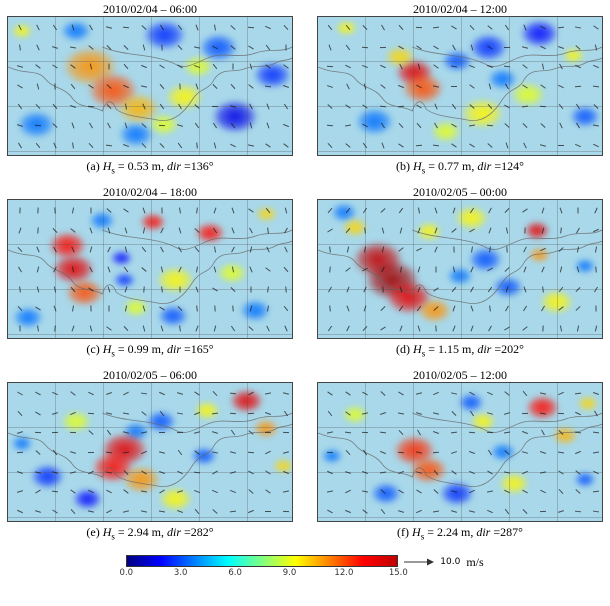 This screenshot has height=606, width=610. I want to click on panel-c-heatmap, so click(150, 269).